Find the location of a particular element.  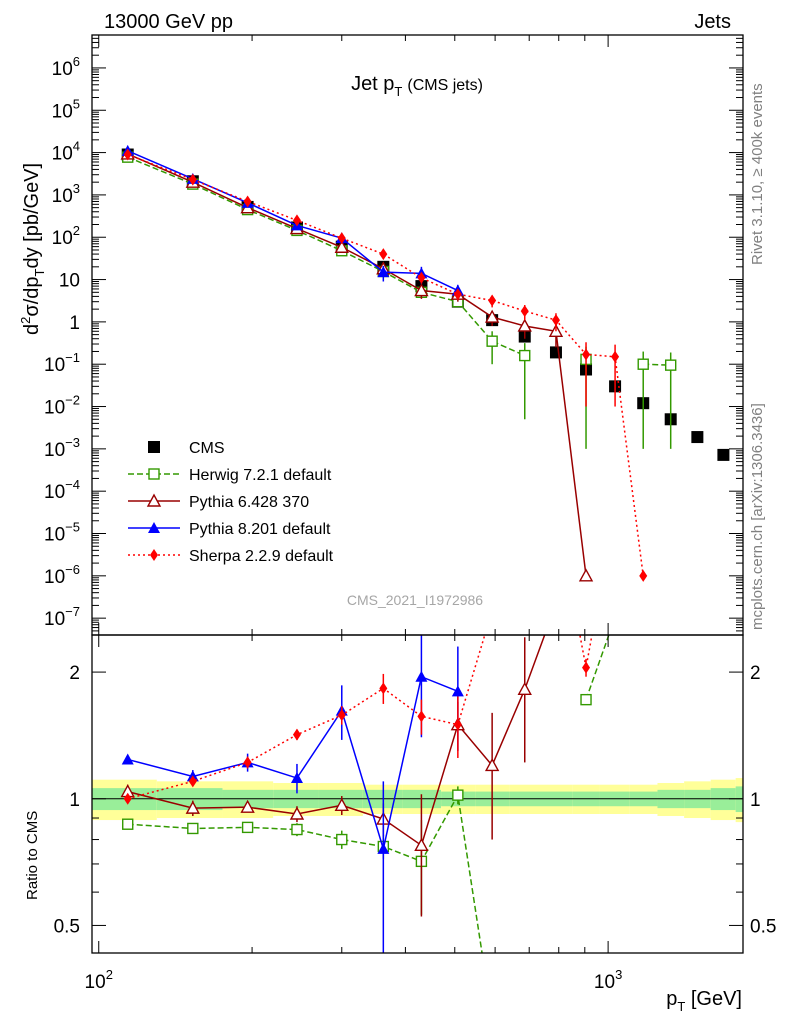

y-tick-label: 10⁻⁷ is located at coordinates (62, 617).